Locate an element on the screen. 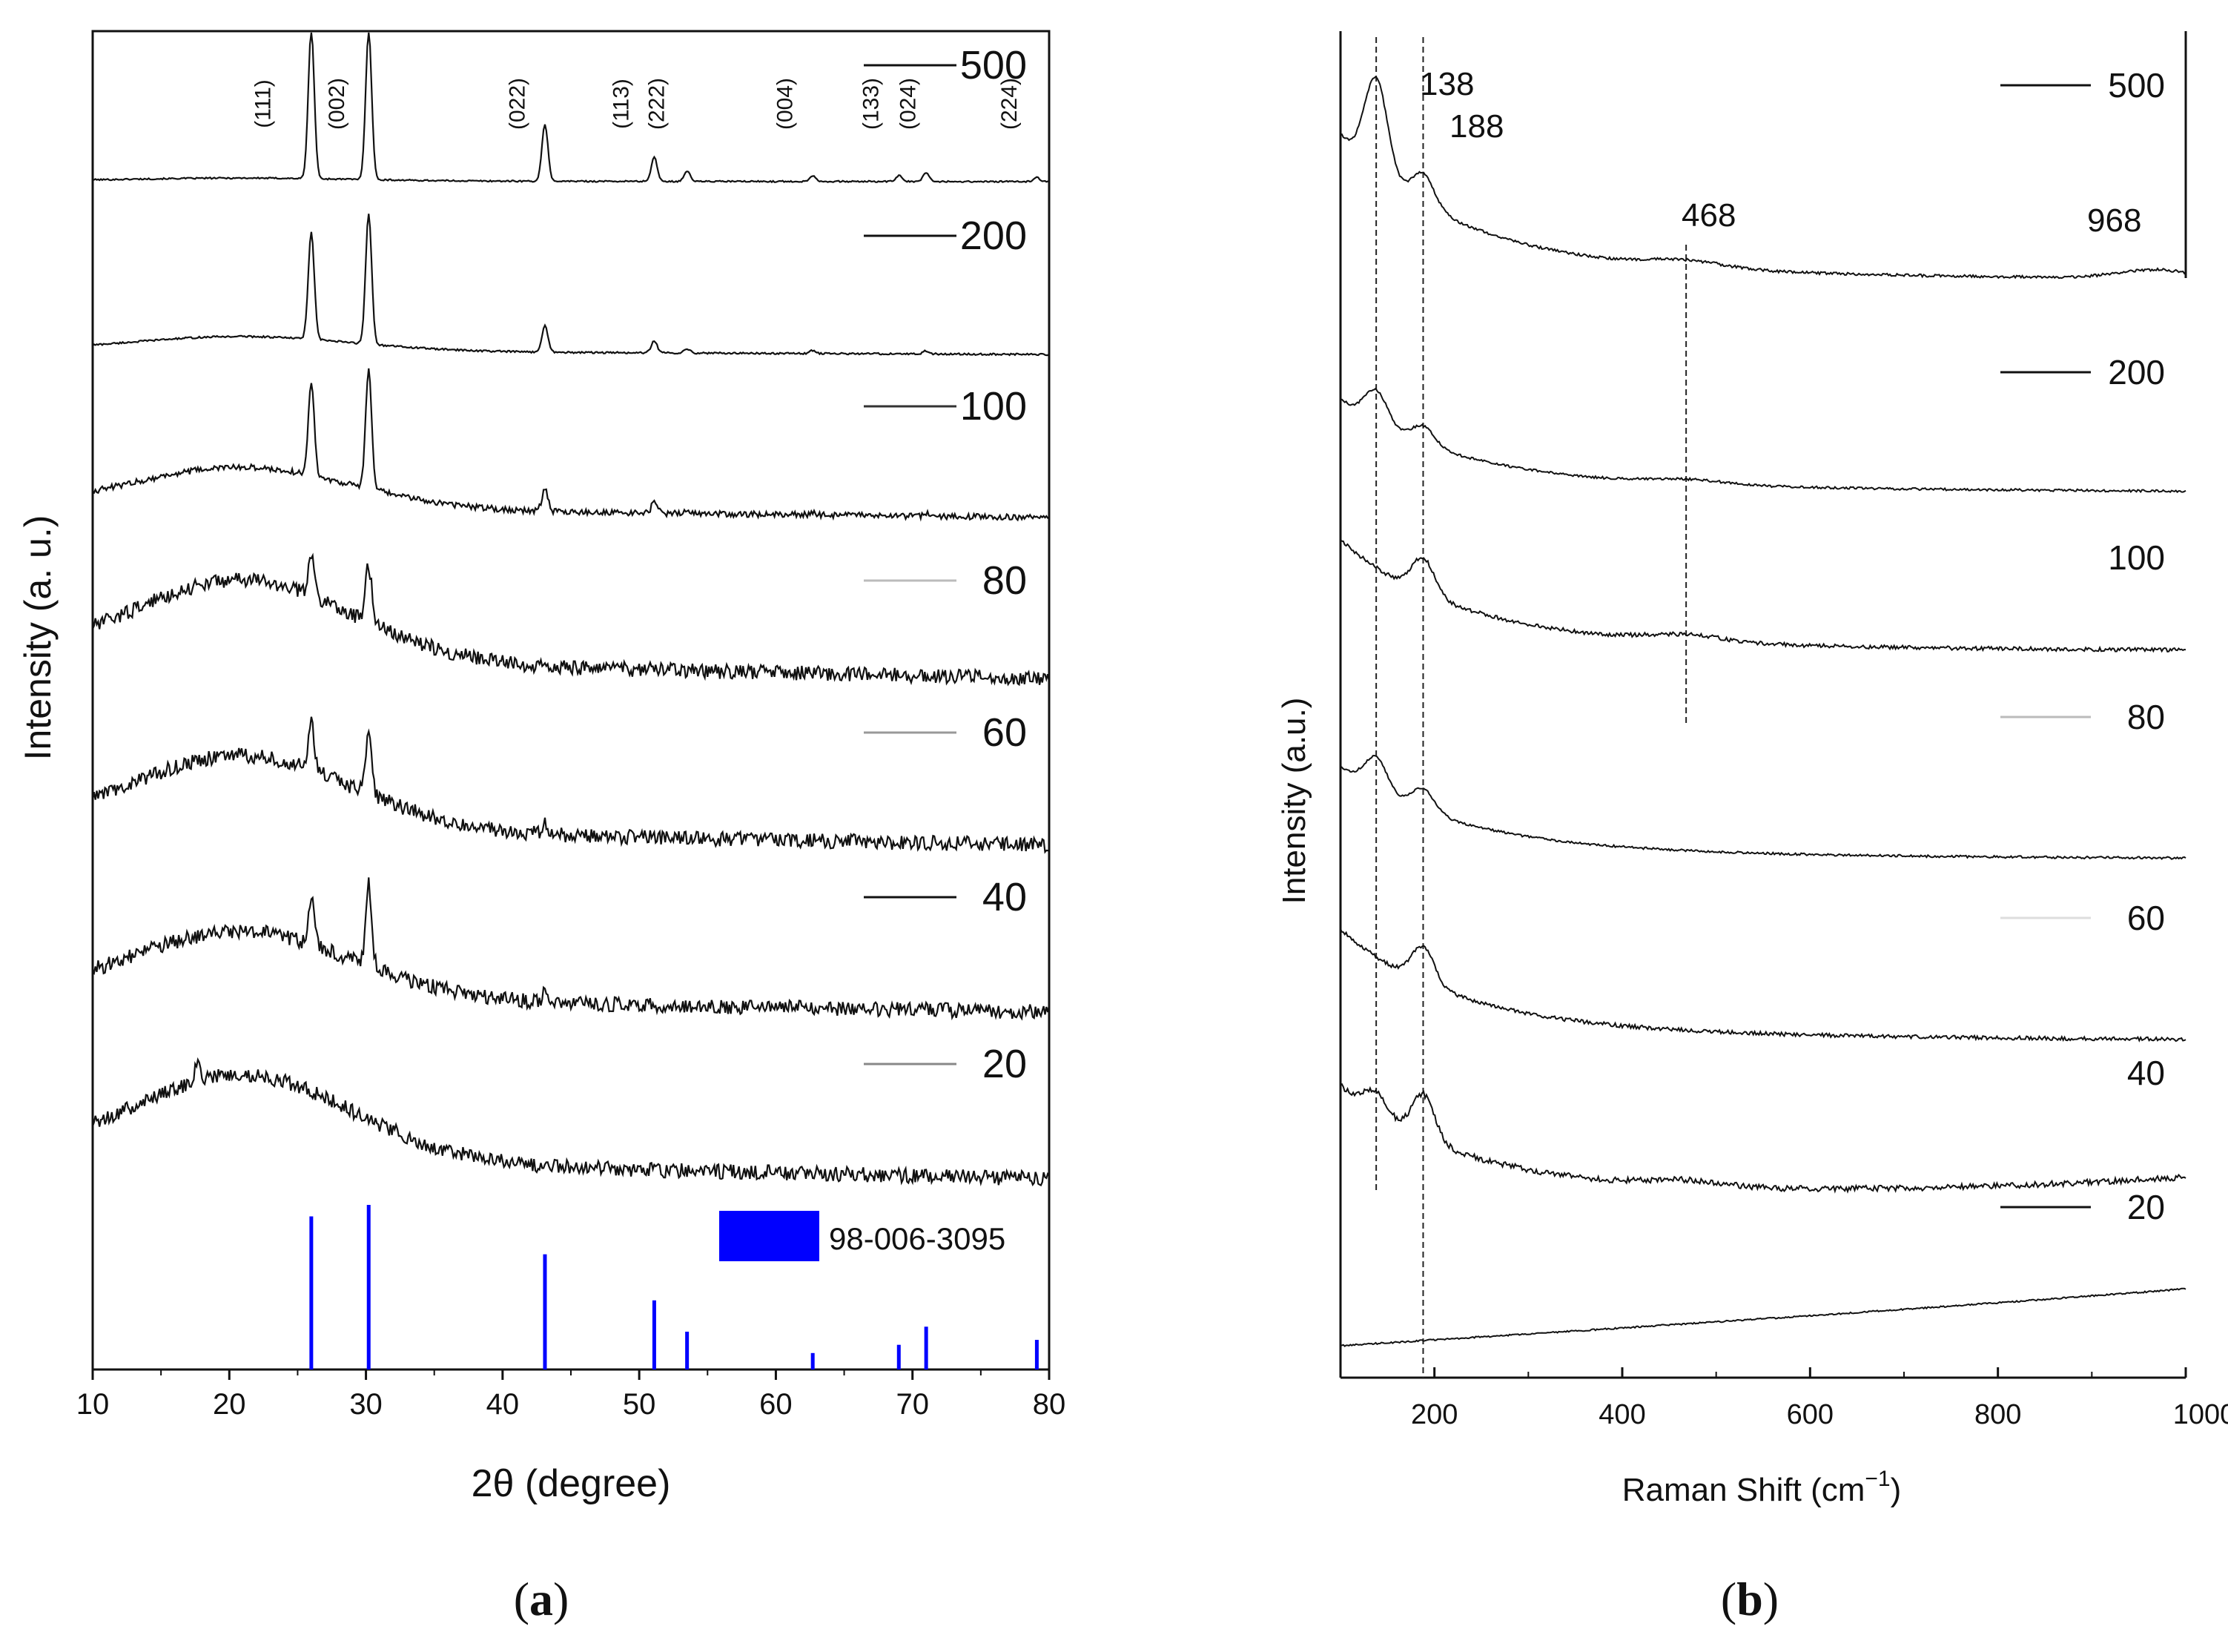  legend-label-200: 200 is located at coordinates (993, 236).